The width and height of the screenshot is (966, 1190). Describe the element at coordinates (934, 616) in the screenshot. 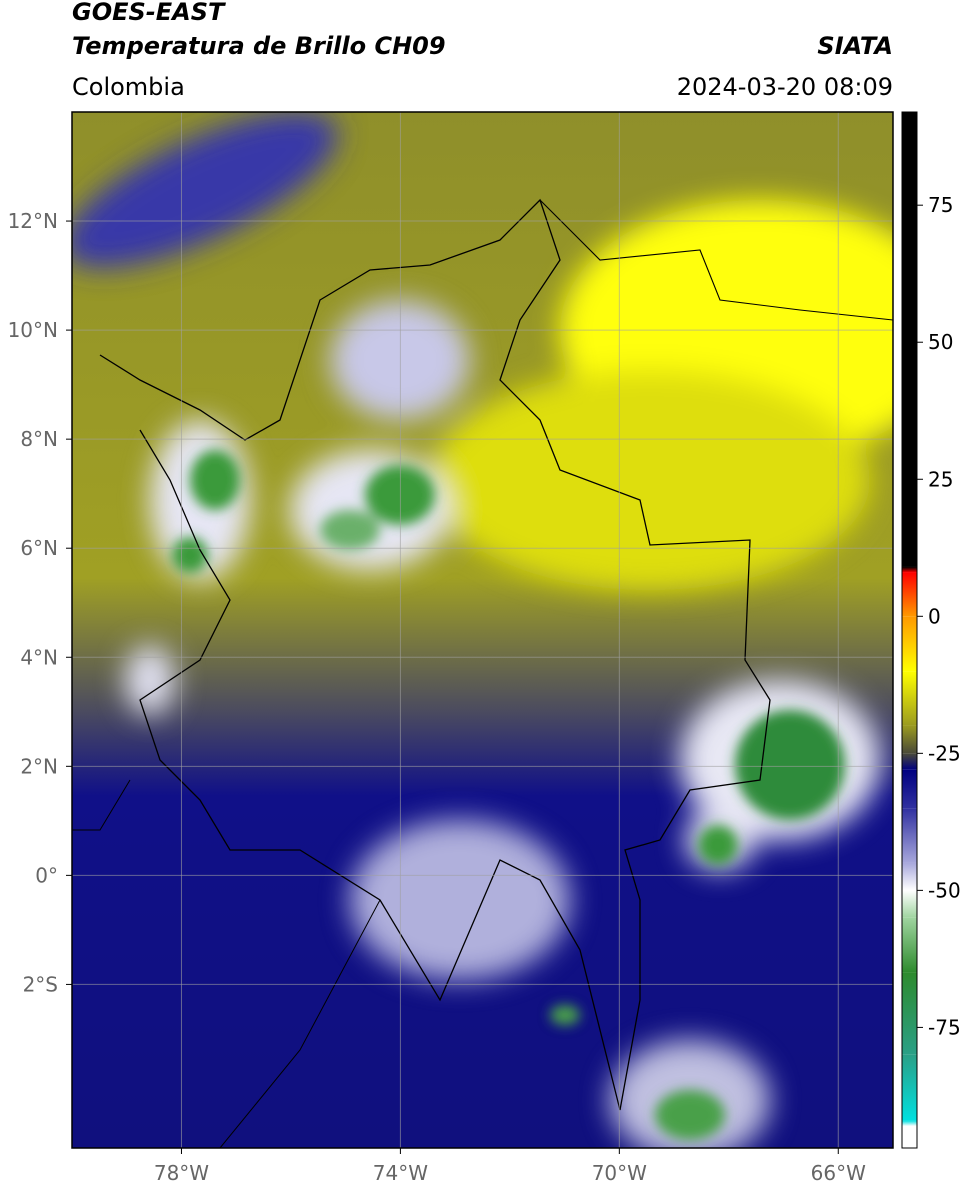

I see `colorbar-tick-label: 0` at that location.